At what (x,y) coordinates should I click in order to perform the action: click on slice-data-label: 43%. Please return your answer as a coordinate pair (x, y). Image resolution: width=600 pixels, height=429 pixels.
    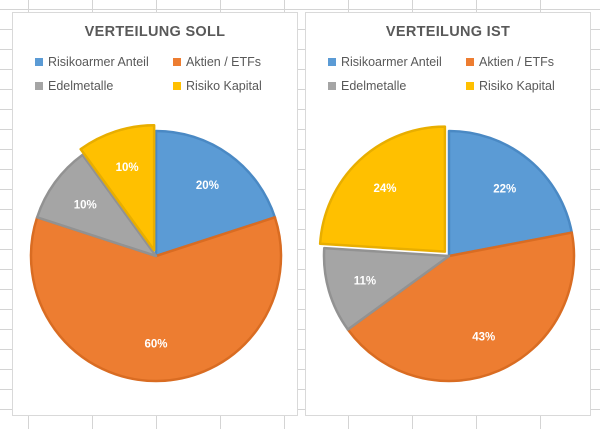
    Looking at the image, I should click on (483, 337).